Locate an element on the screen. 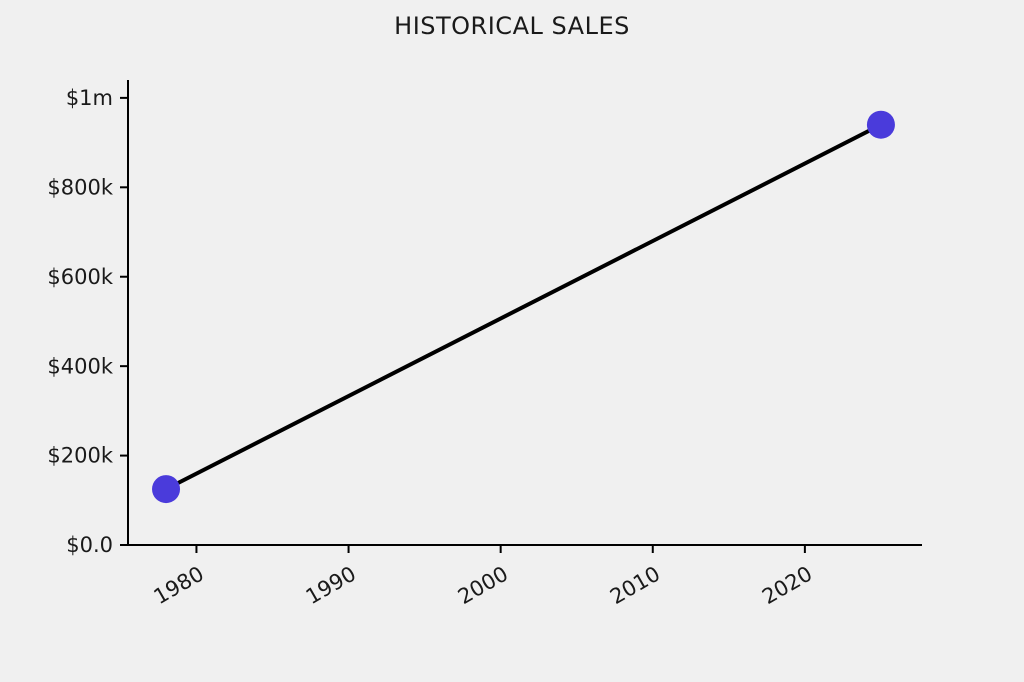 The image size is (1024, 682). x-tick-label: 2020 is located at coordinates (787, 586).